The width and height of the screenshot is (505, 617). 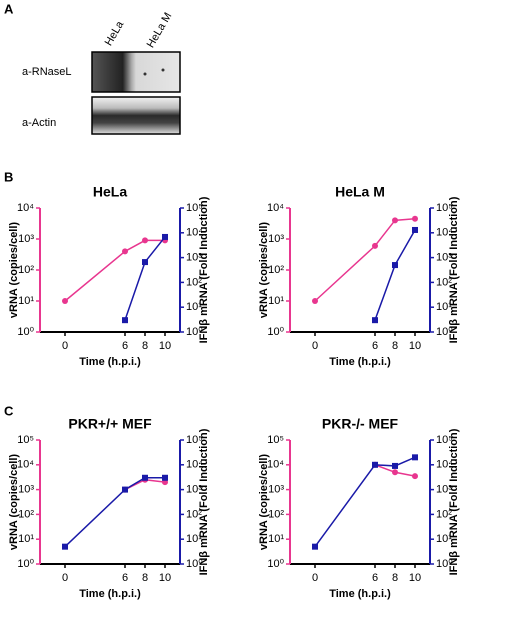 I want to click on lane-label: HeLa M, so click(x=160, y=30).